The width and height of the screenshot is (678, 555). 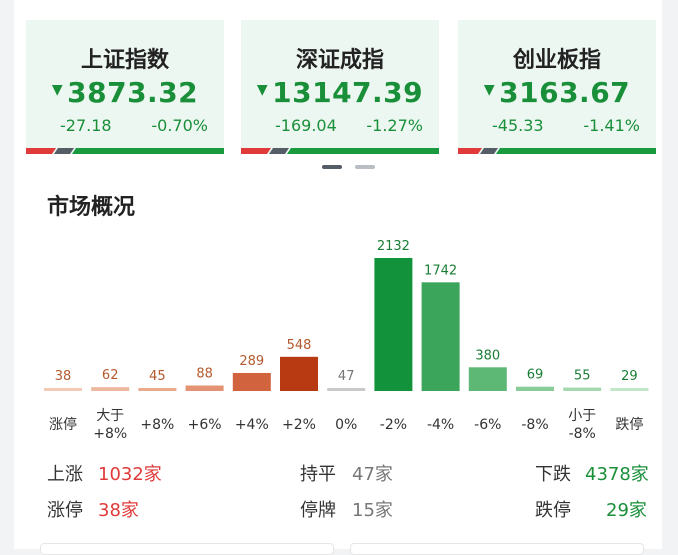 I want to click on category-label: -6%, so click(x=487, y=425).